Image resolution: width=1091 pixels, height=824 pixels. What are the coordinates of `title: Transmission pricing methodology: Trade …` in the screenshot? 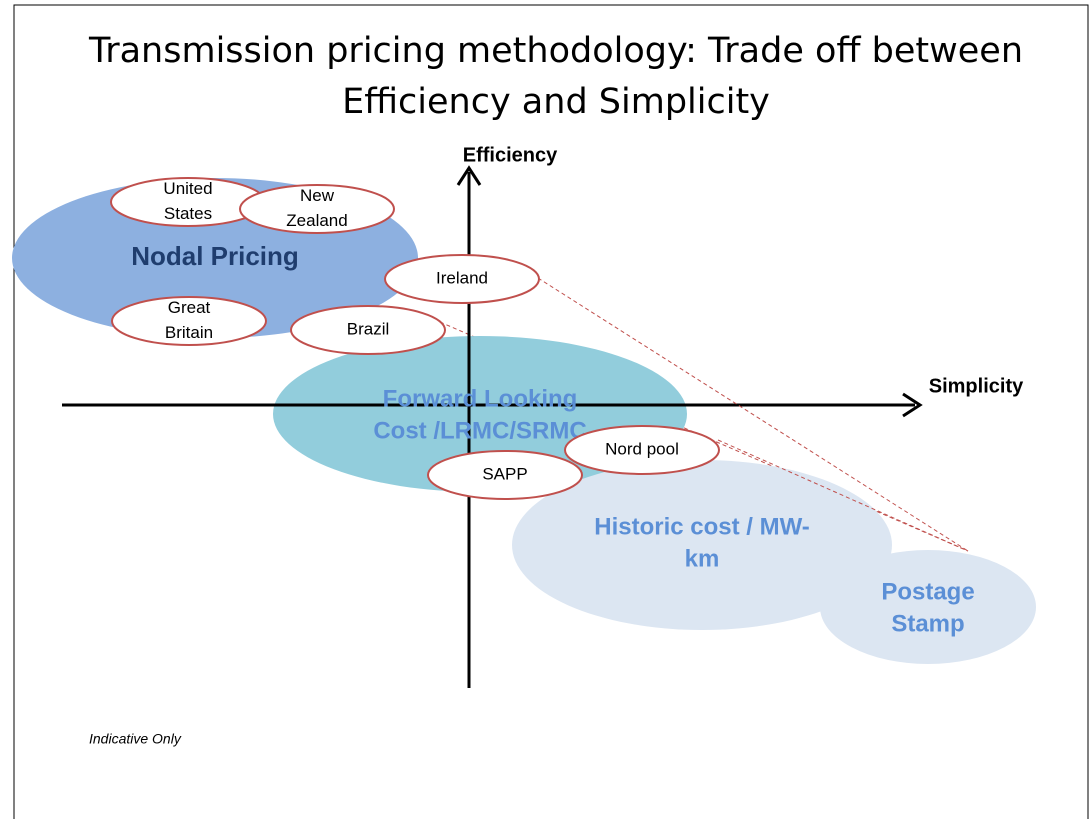 It's located at (555, 51).